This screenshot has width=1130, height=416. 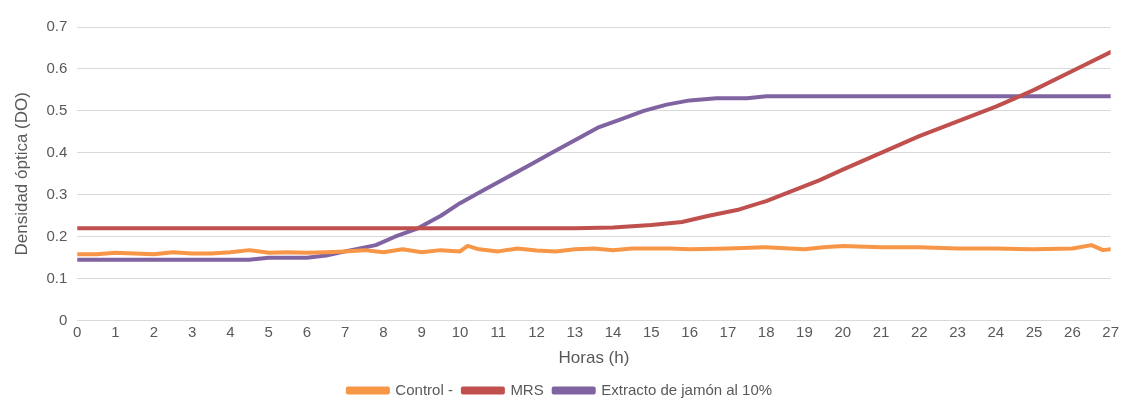 I want to click on y-tick-label: 0.5, so click(x=57, y=110).